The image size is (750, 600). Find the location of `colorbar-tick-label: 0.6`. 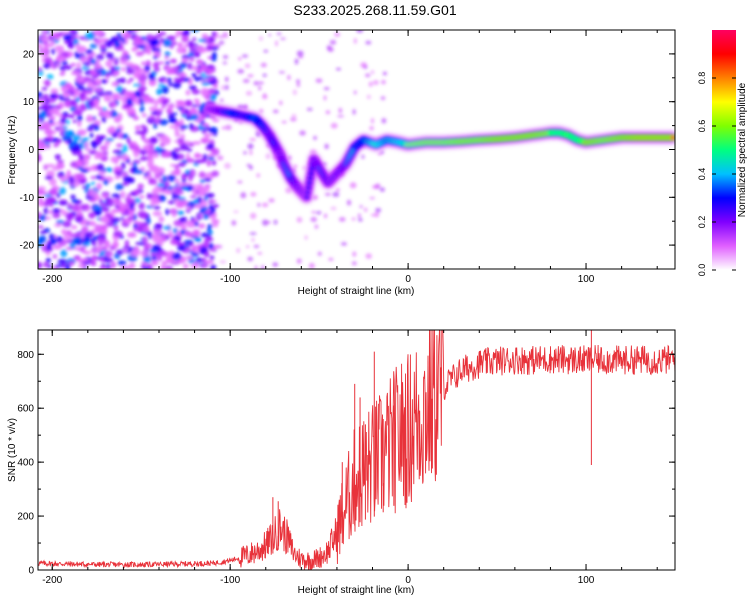

colorbar-tick-label: 0.6 is located at coordinates (702, 126).